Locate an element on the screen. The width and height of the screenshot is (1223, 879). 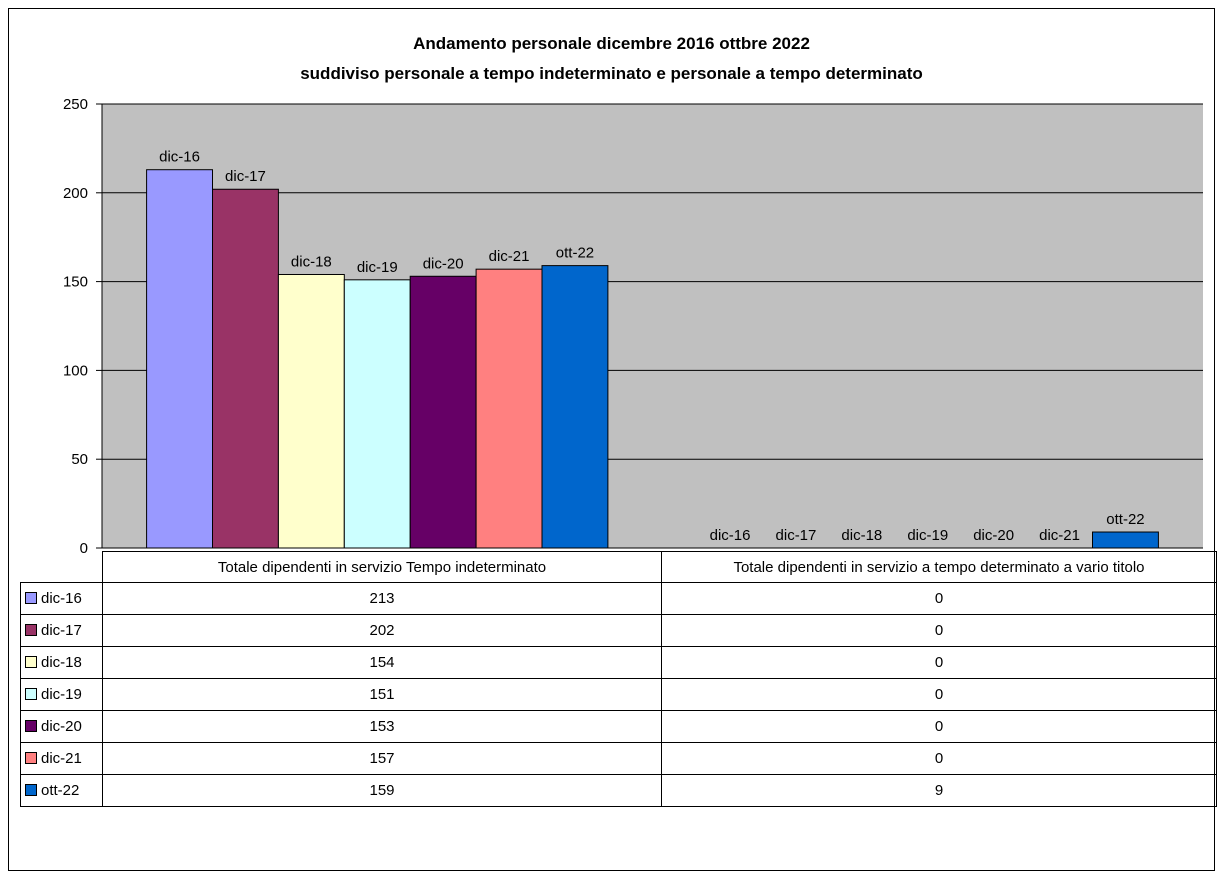
table-row: ott-22 159 9 is located at coordinates (618, 790).